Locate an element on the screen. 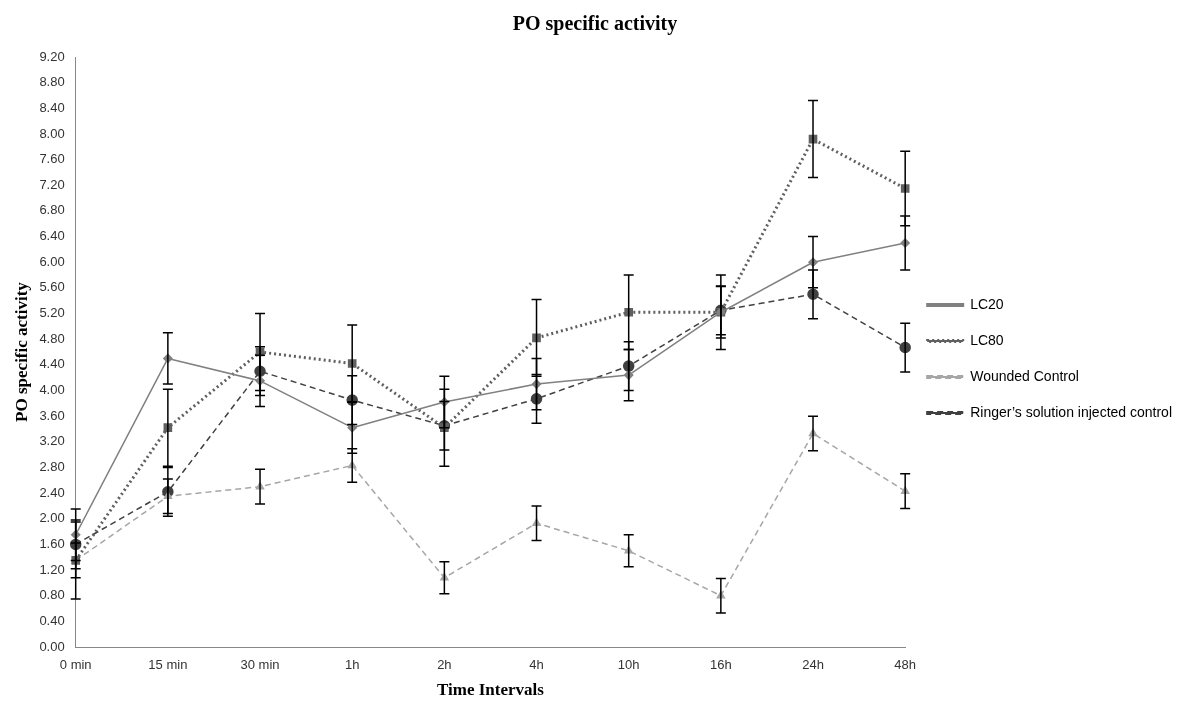  chart-title: PO specific activity is located at coordinates (595, 24).